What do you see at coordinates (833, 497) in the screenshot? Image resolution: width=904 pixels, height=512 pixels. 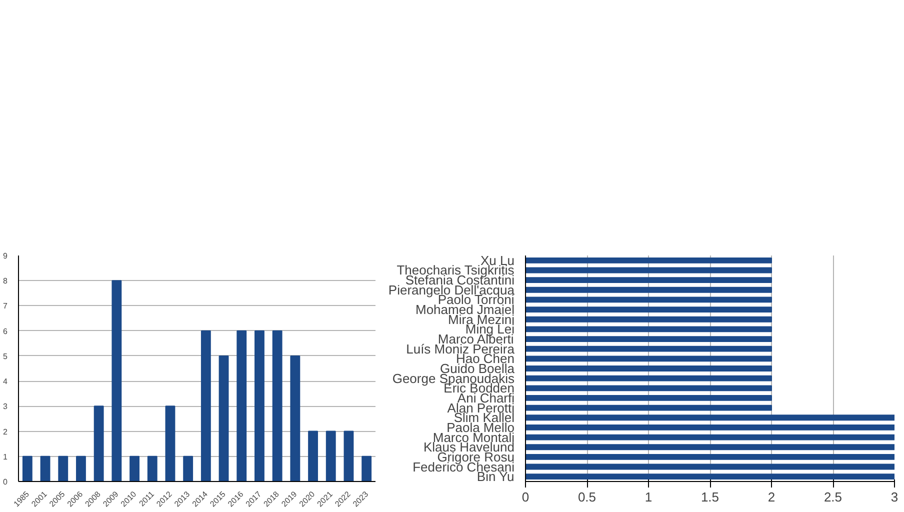 I see `x-tick-label: 2.5` at bounding box center [833, 497].